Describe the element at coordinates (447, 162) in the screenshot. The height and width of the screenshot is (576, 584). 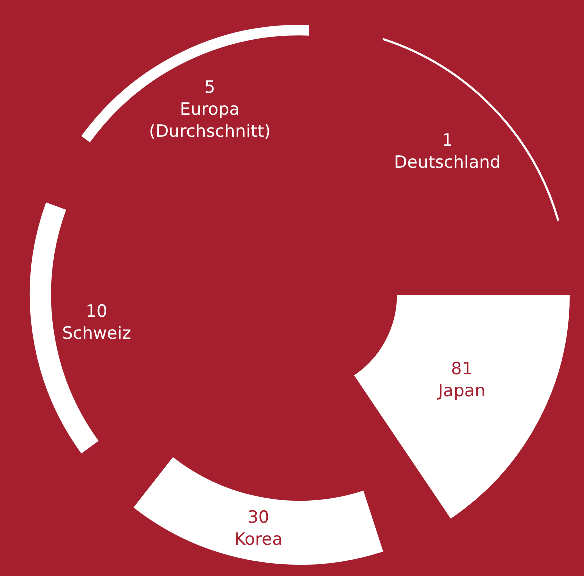
I see `category-label: Deutschland` at that location.